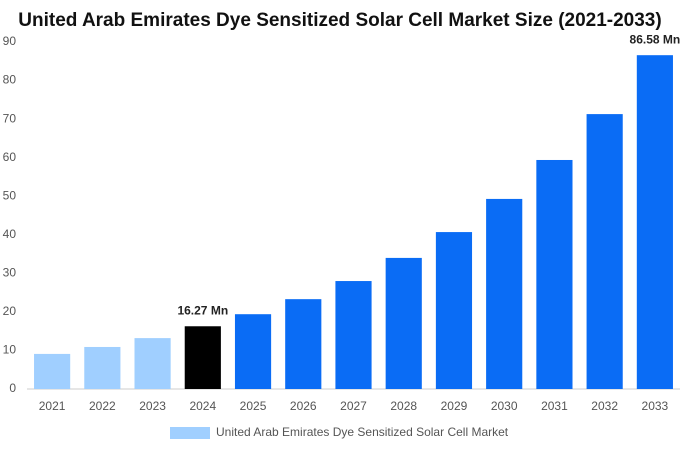  Describe the element at coordinates (202, 310) in the screenshot. I see `value-label: 16.27 Mn` at that location.